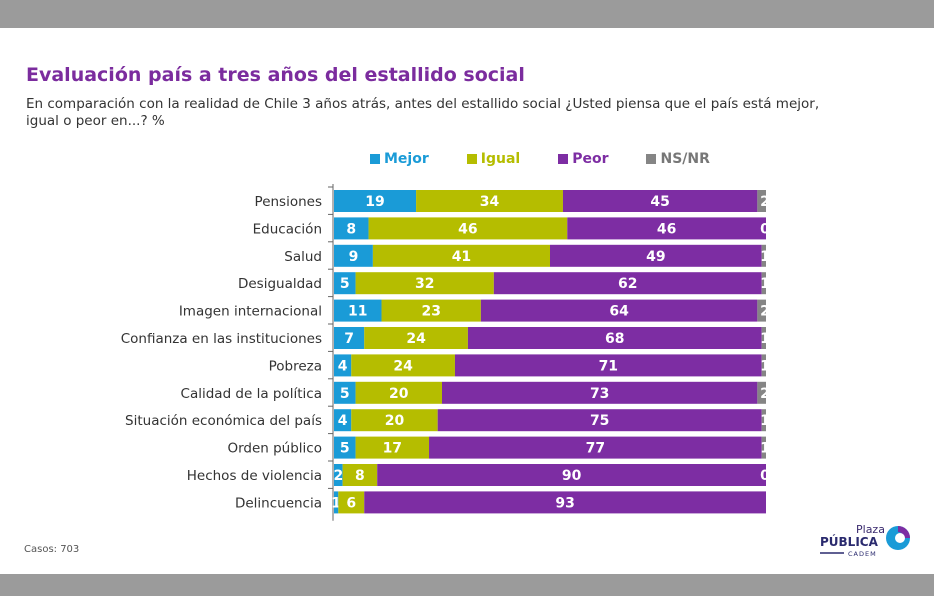 The image size is (934, 596). I want to click on data-label: 46, so click(467, 229).